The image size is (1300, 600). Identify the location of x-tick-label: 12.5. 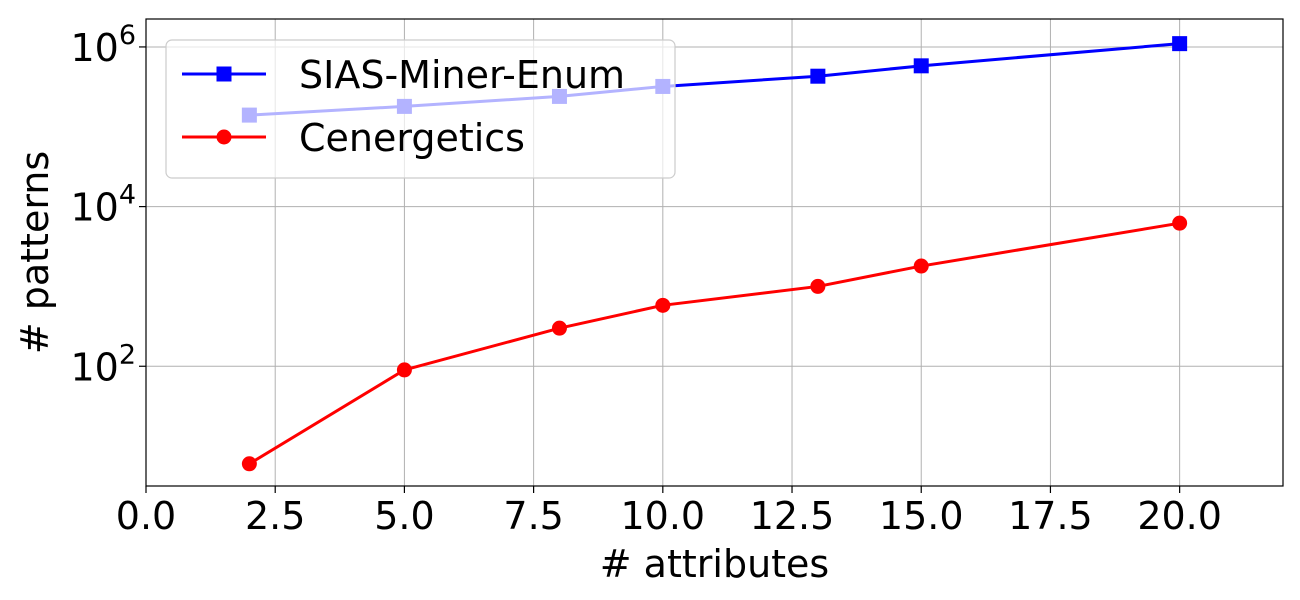
(792, 516).